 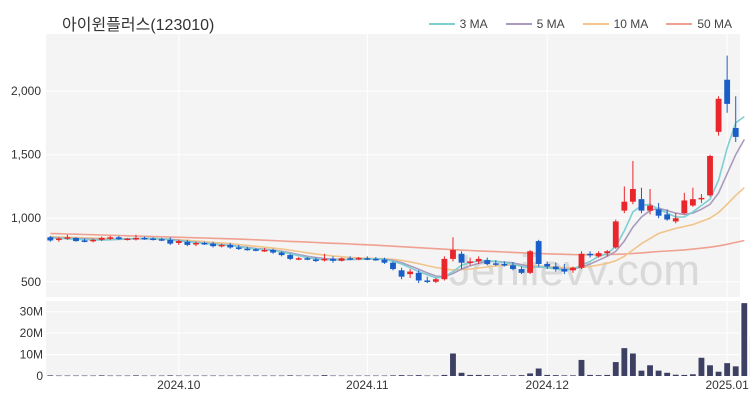 I want to click on legend-item-ma10: 10 MA, so click(x=615, y=24).